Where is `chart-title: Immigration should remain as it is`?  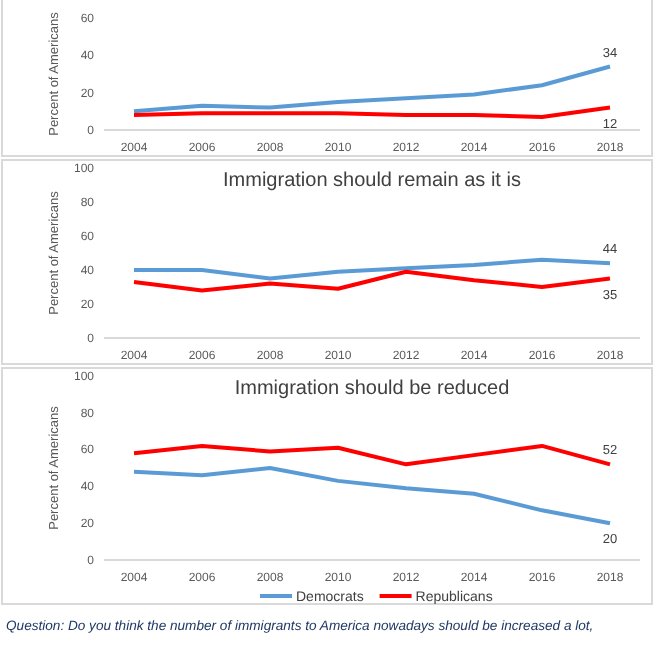
chart-title: Immigration should remain as it is is located at coordinates (372, 181).